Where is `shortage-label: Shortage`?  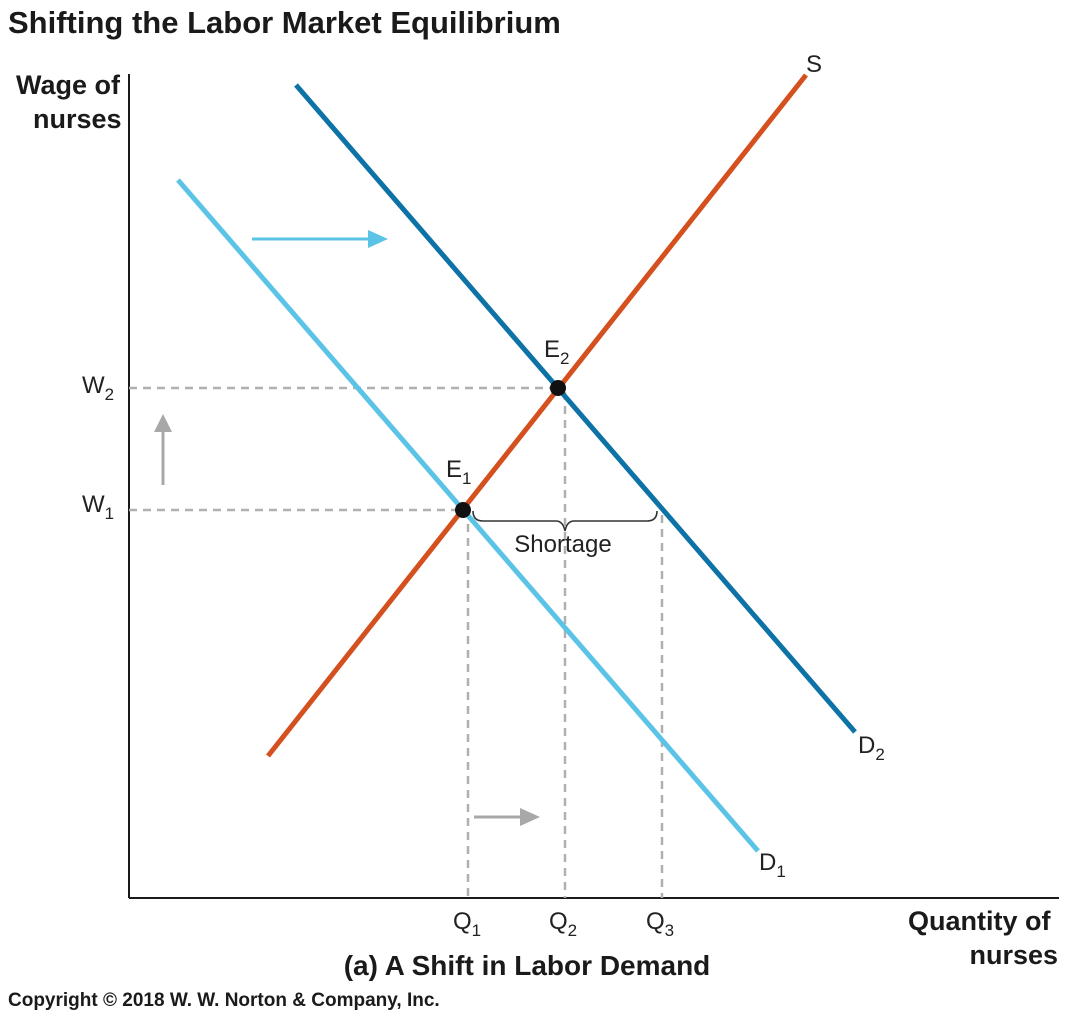 shortage-label: Shortage is located at coordinates (562, 544).